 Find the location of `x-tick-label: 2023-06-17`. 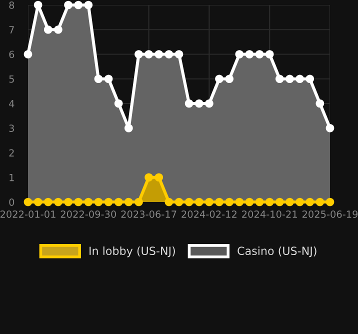

x-tick-label: 2023-06-17 is located at coordinates (148, 214).